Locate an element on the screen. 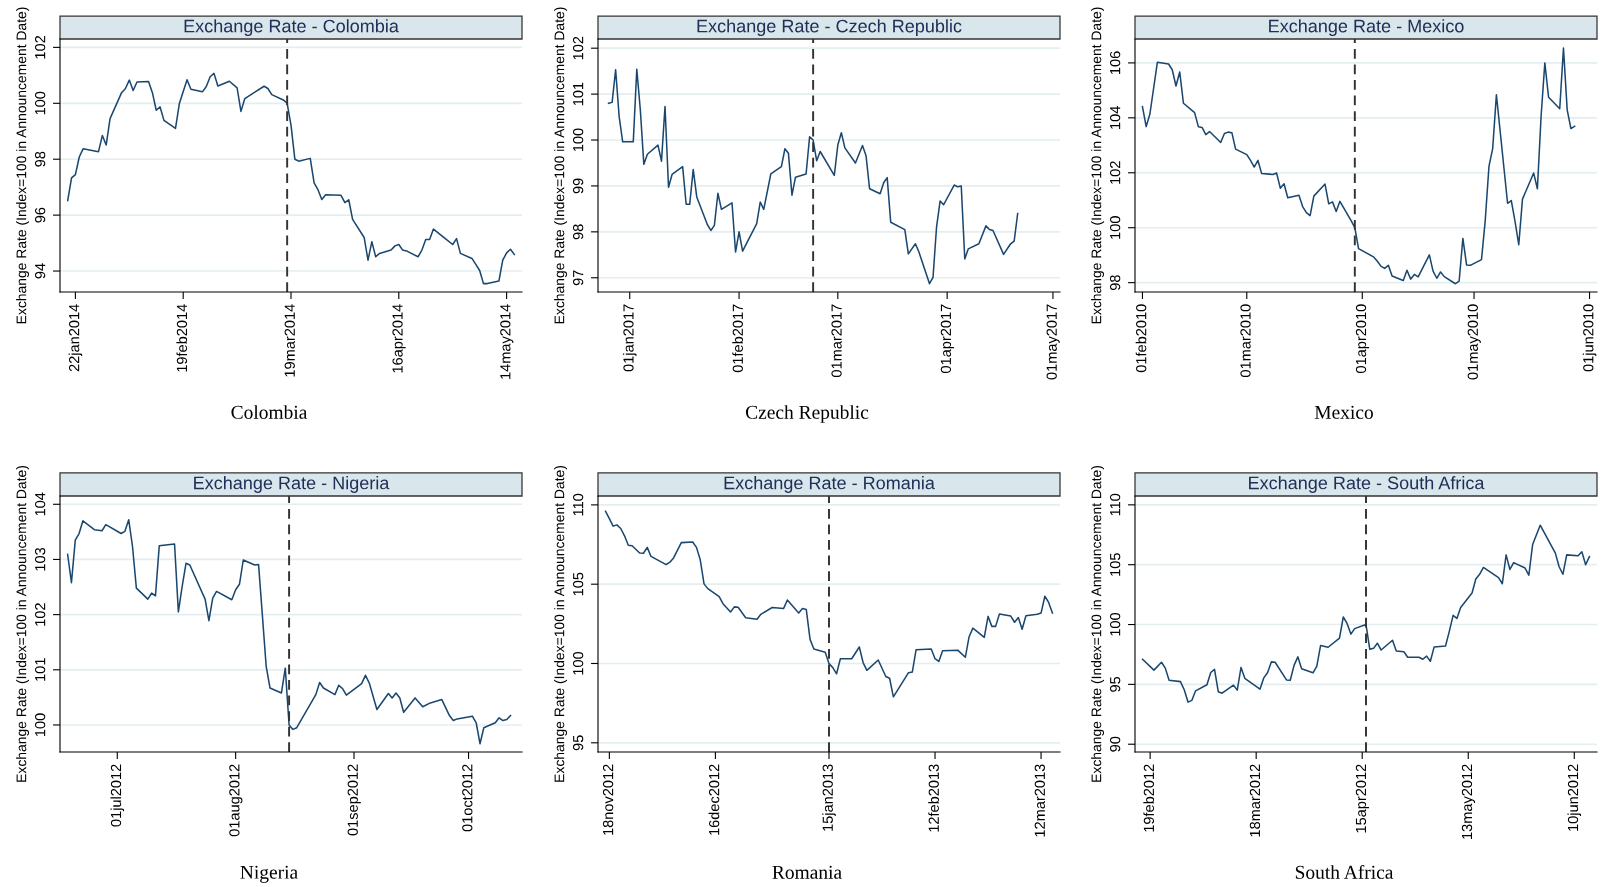  y-tick-label: 103 is located at coordinates (40, 559).